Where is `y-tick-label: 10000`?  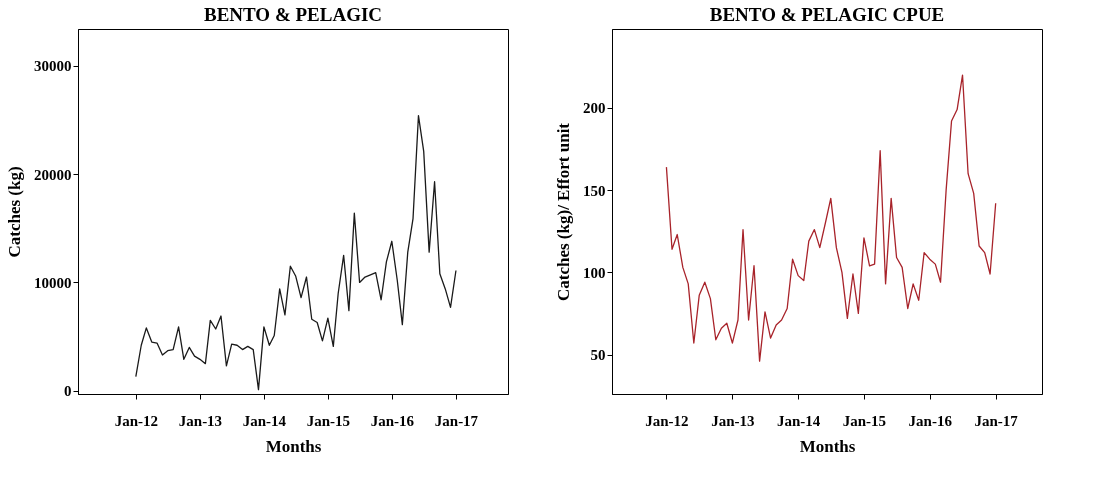 y-tick-label: 10000 is located at coordinates (53, 282).